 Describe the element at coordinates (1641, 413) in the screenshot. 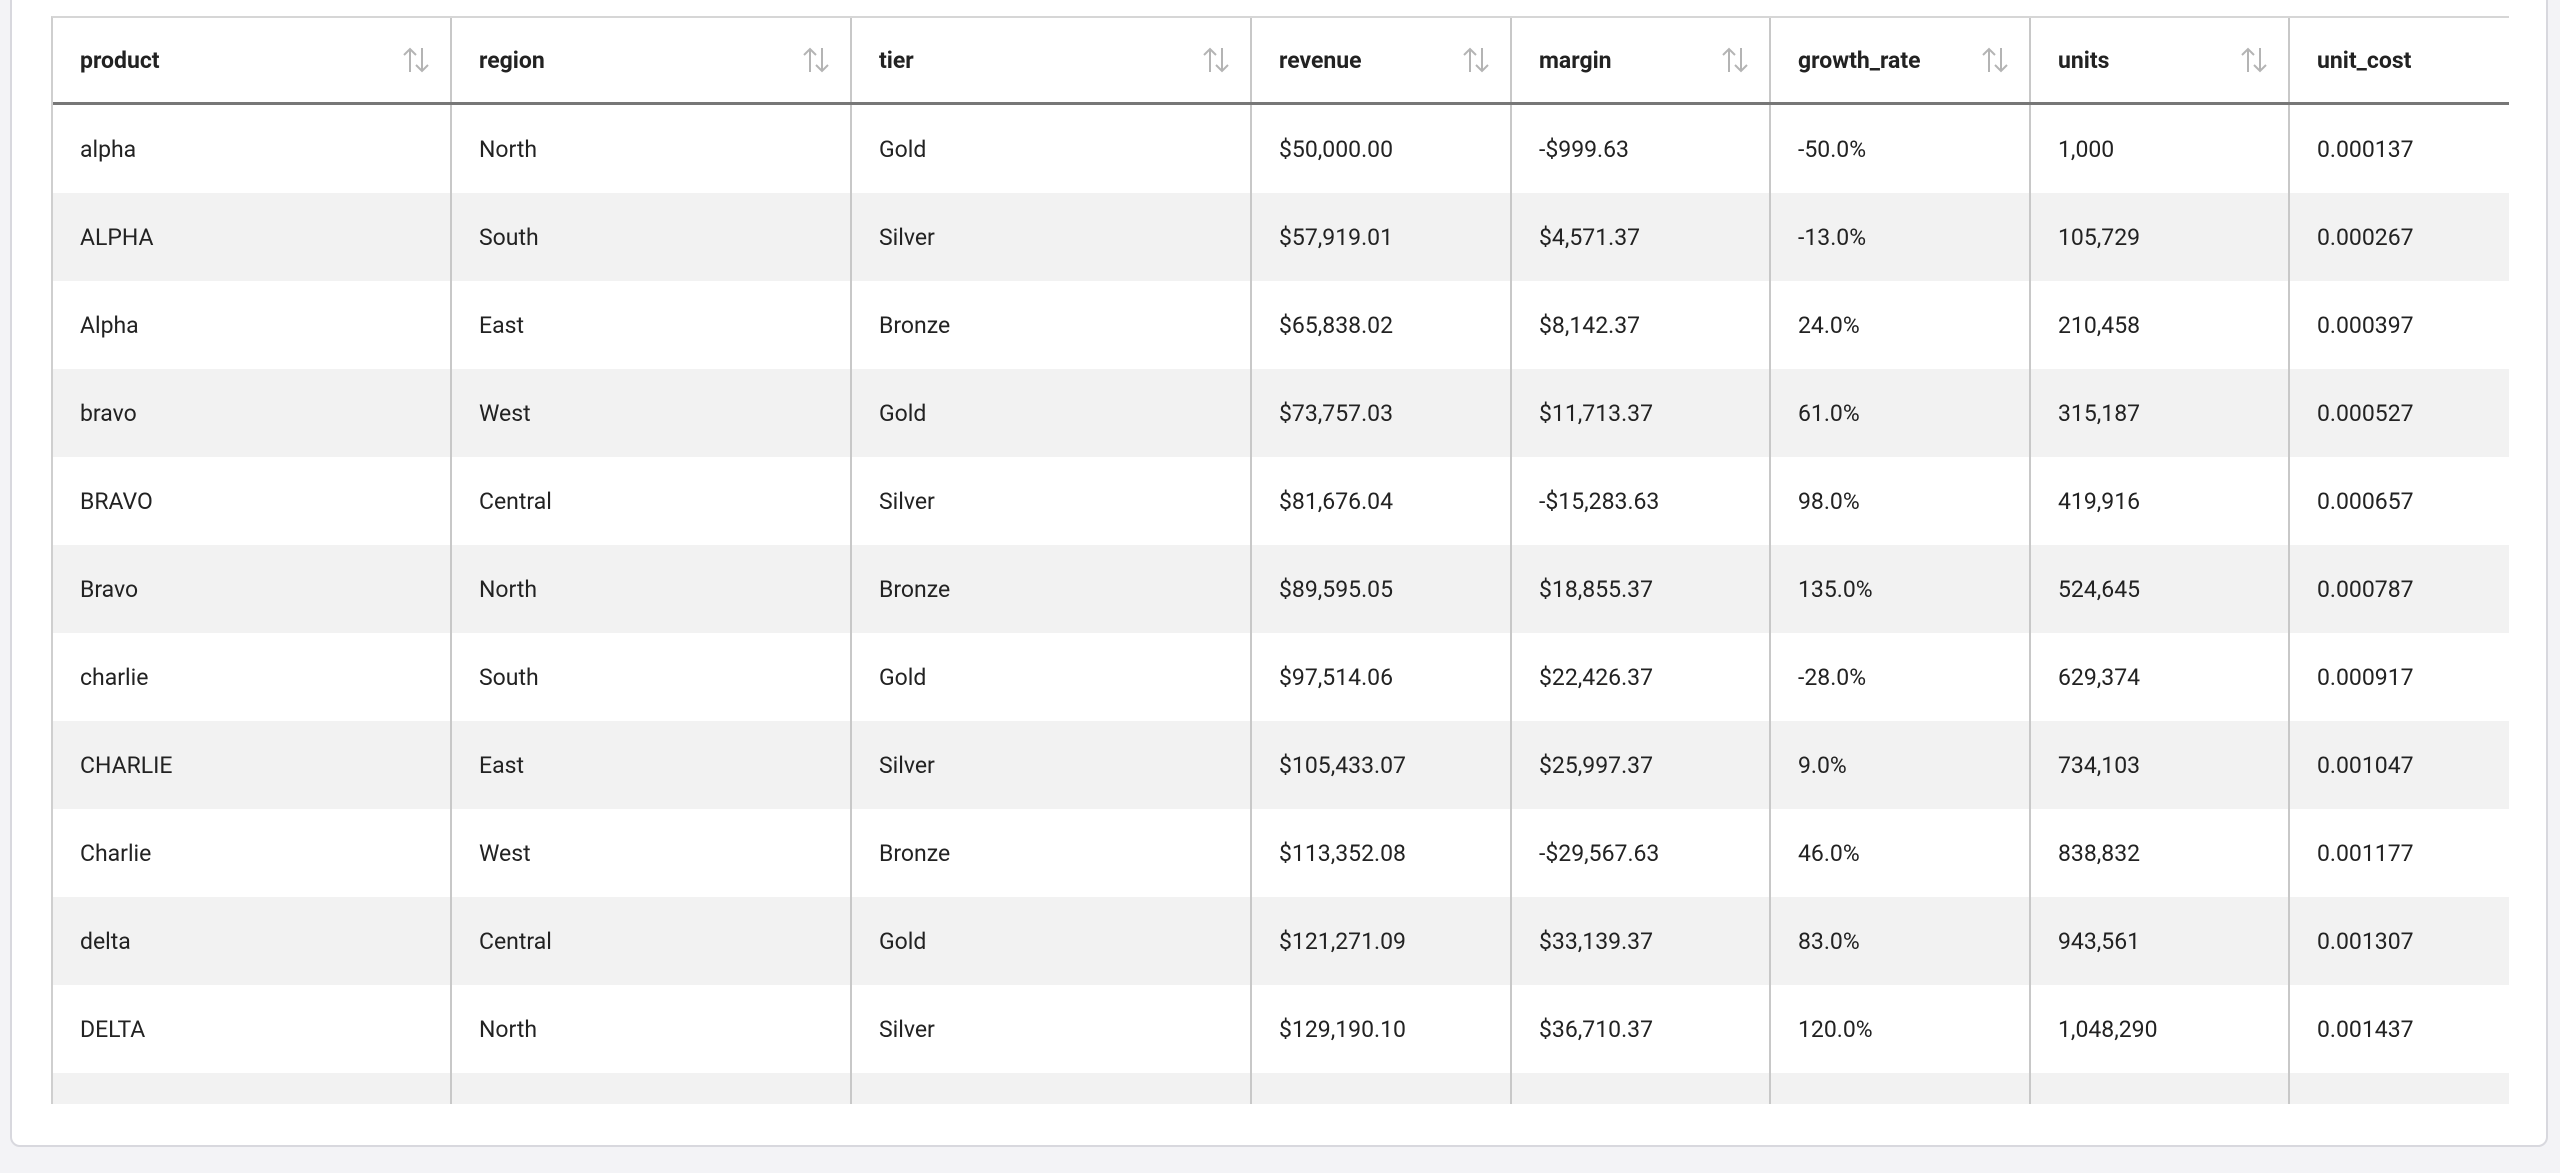

I see `table-cell: $11,713.37` at that location.